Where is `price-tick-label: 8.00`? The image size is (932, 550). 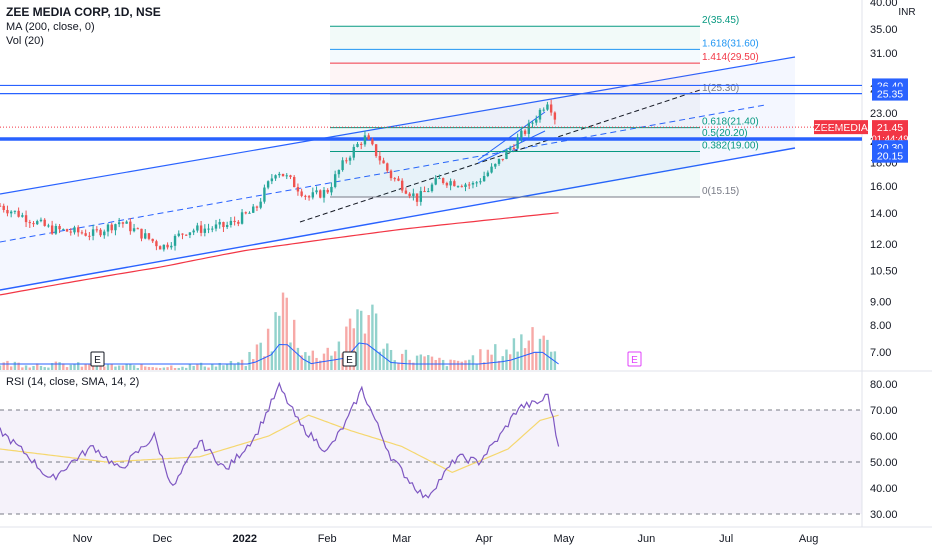 price-tick-label: 8.00 is located at coordinates (880, 326).